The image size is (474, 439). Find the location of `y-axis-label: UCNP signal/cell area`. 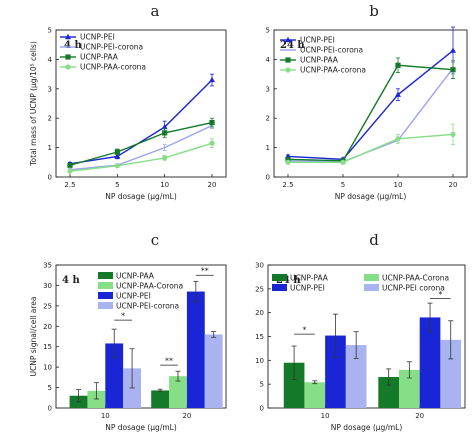

y-axis-label: UCNP signal/cell area is located at coordinates (33, 337).